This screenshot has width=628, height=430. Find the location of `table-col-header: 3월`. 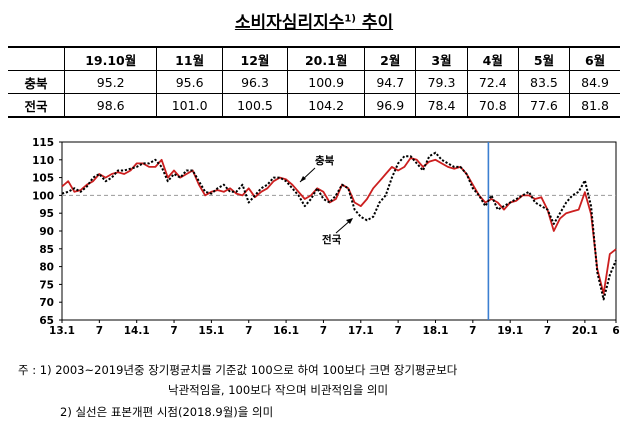

table-col-header: 3월 is located at coordinates (441, 58).